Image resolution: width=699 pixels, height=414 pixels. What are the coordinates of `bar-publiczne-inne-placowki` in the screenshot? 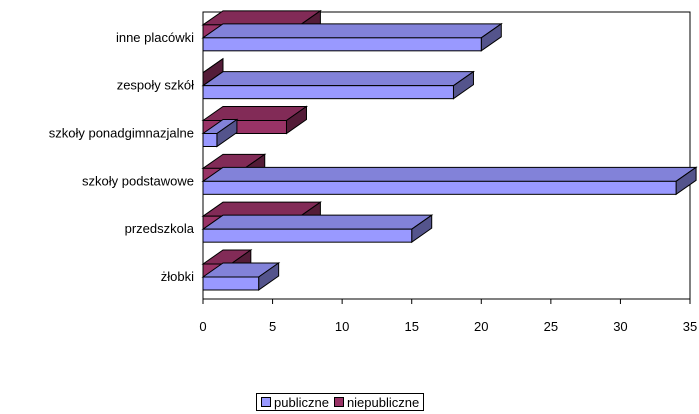 It's located at (352, 37).